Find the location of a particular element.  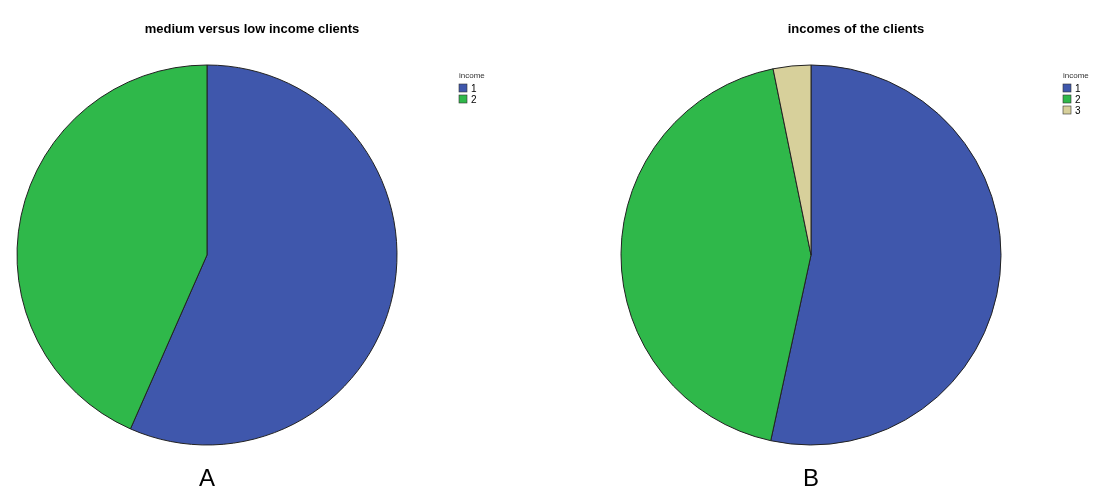

legend-label: 3 is located at coordinates (1078, 110).